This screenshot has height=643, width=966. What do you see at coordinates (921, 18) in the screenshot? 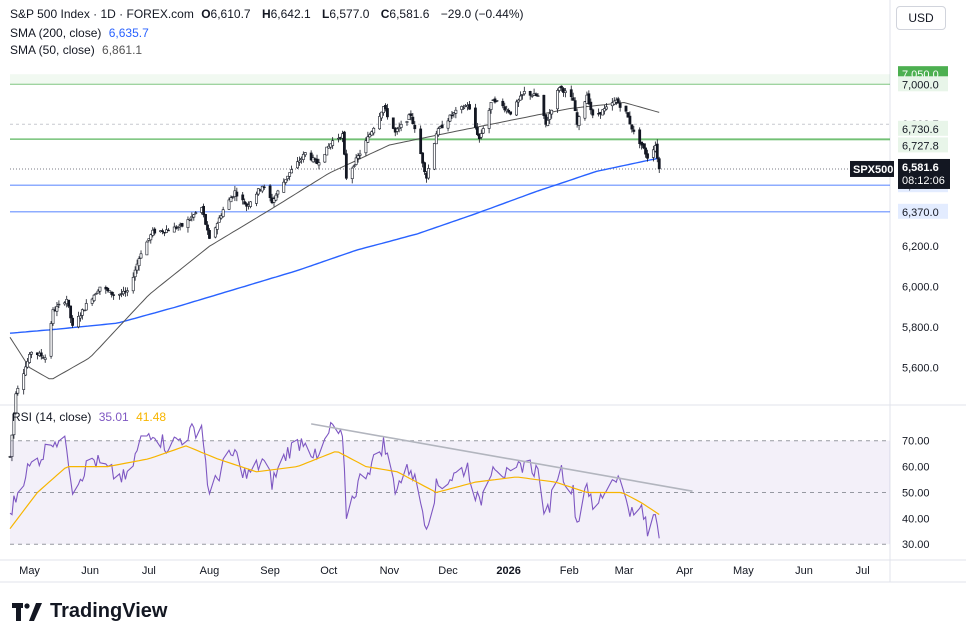
I see `currency-button: USD` at bounding box center [921, 18].